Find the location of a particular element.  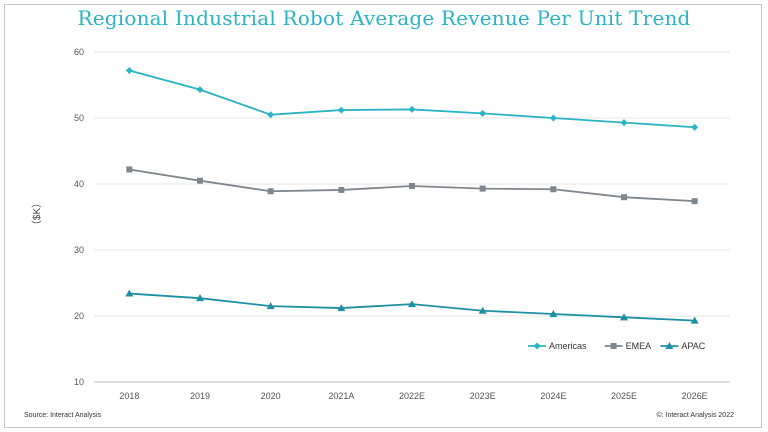

legend: Americas EMEA APAC is located at coordinates (617, 346).